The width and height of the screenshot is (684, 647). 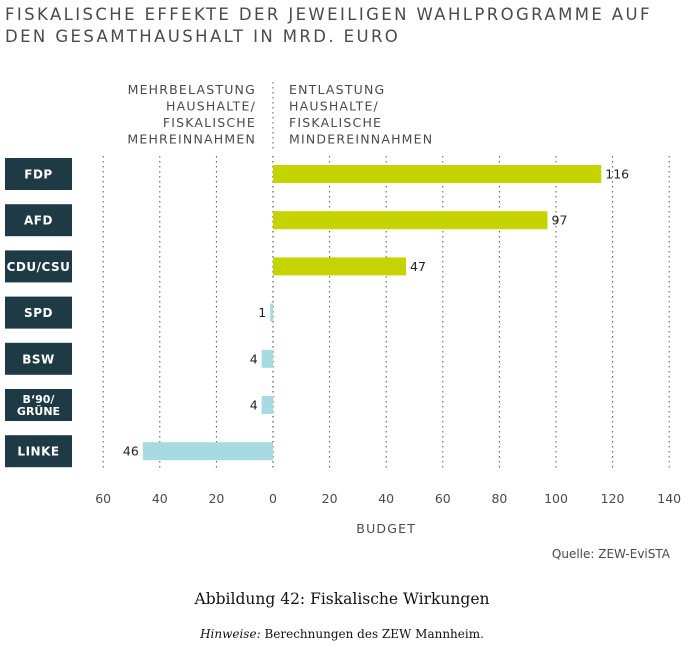 What do you see at coordinates (207, 451) in the screenshot?
I see `bar-linke` at bounding box center [207, 451].